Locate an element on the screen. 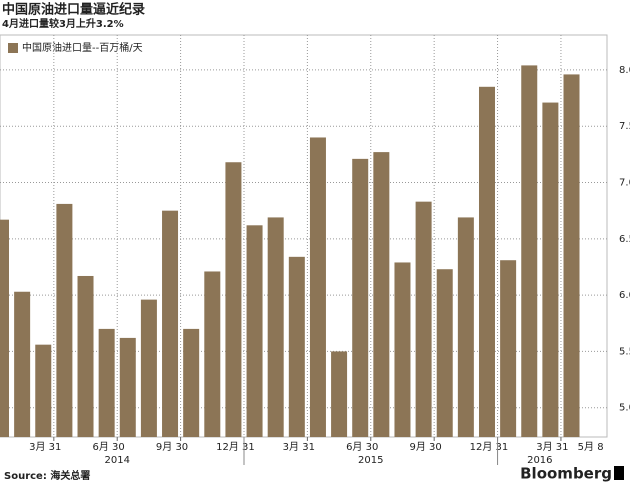 This screenshot has height=490, width=630. brand: Bloomberg is located at coordinates (566, 474).